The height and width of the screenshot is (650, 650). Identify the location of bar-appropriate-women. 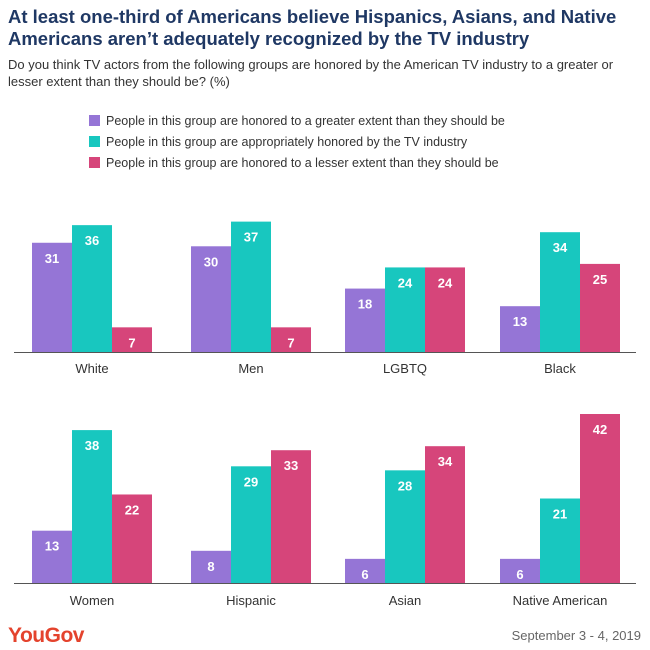
(92, 506).